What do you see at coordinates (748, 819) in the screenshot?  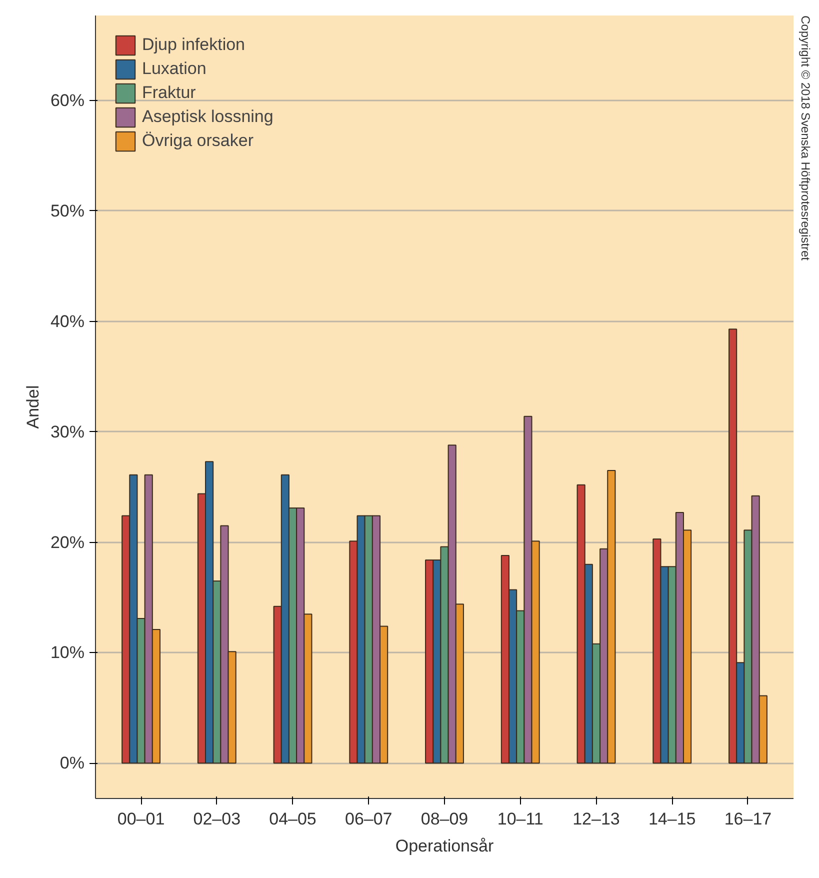 I see `x-tick-label: 16–17` at bounding box center [748, 819].